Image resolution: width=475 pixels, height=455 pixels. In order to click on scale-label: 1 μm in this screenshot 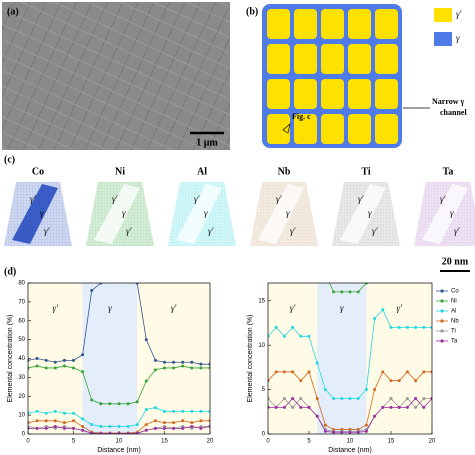, I will do `click(207, 142)`.